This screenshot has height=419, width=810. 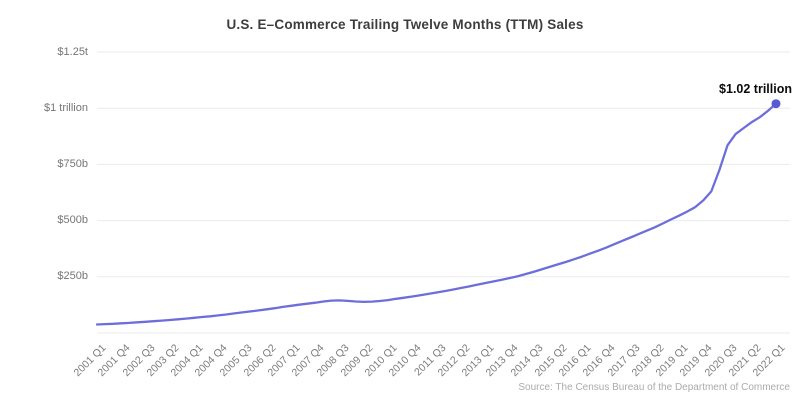 What do you see at coordinates (72, 163) in the screenshot?
I see `y-axis-label: $750b` at bounding box center [72, 163].